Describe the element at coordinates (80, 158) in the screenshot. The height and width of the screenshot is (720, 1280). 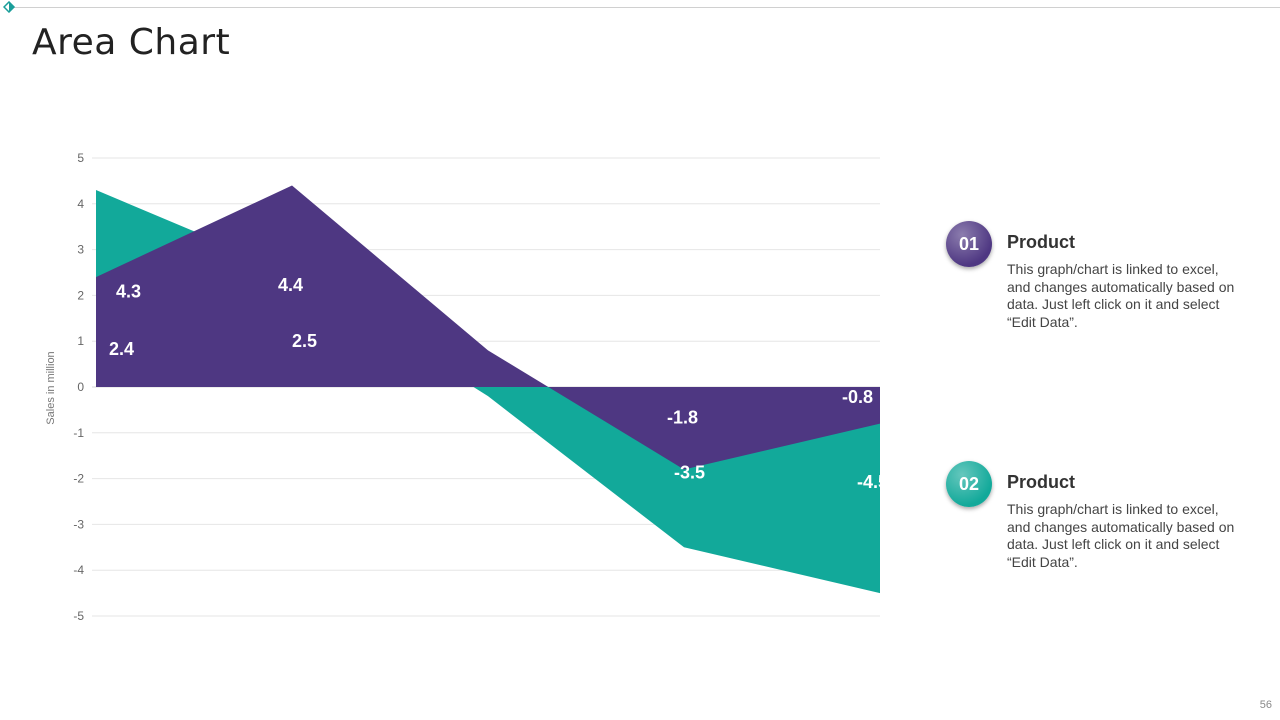
I see `y-tick-label: 5` at that location.